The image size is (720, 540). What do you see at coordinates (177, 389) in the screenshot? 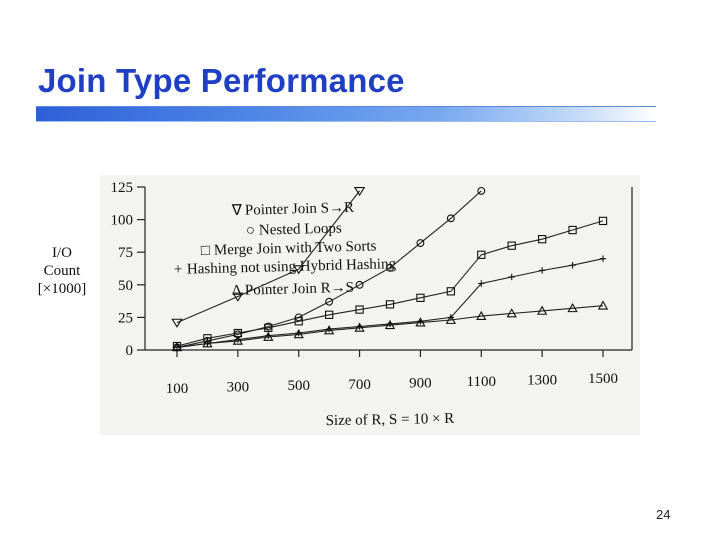
I see `x-tick-label: 100` at bounding box center [177, 389].